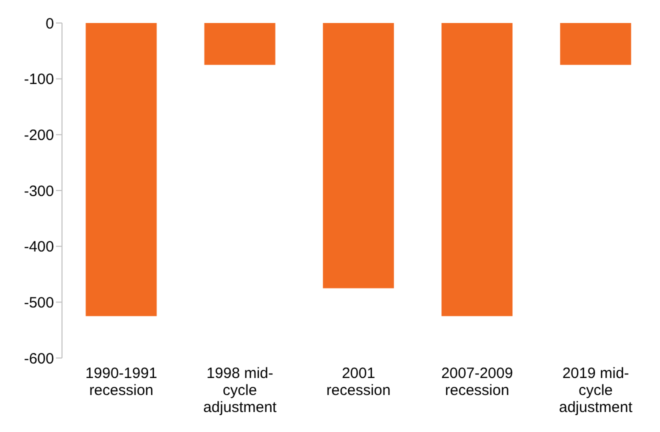 This screenshot has height=432, width=660. I want to click on y-tick-label: -300, so click(39, 191).